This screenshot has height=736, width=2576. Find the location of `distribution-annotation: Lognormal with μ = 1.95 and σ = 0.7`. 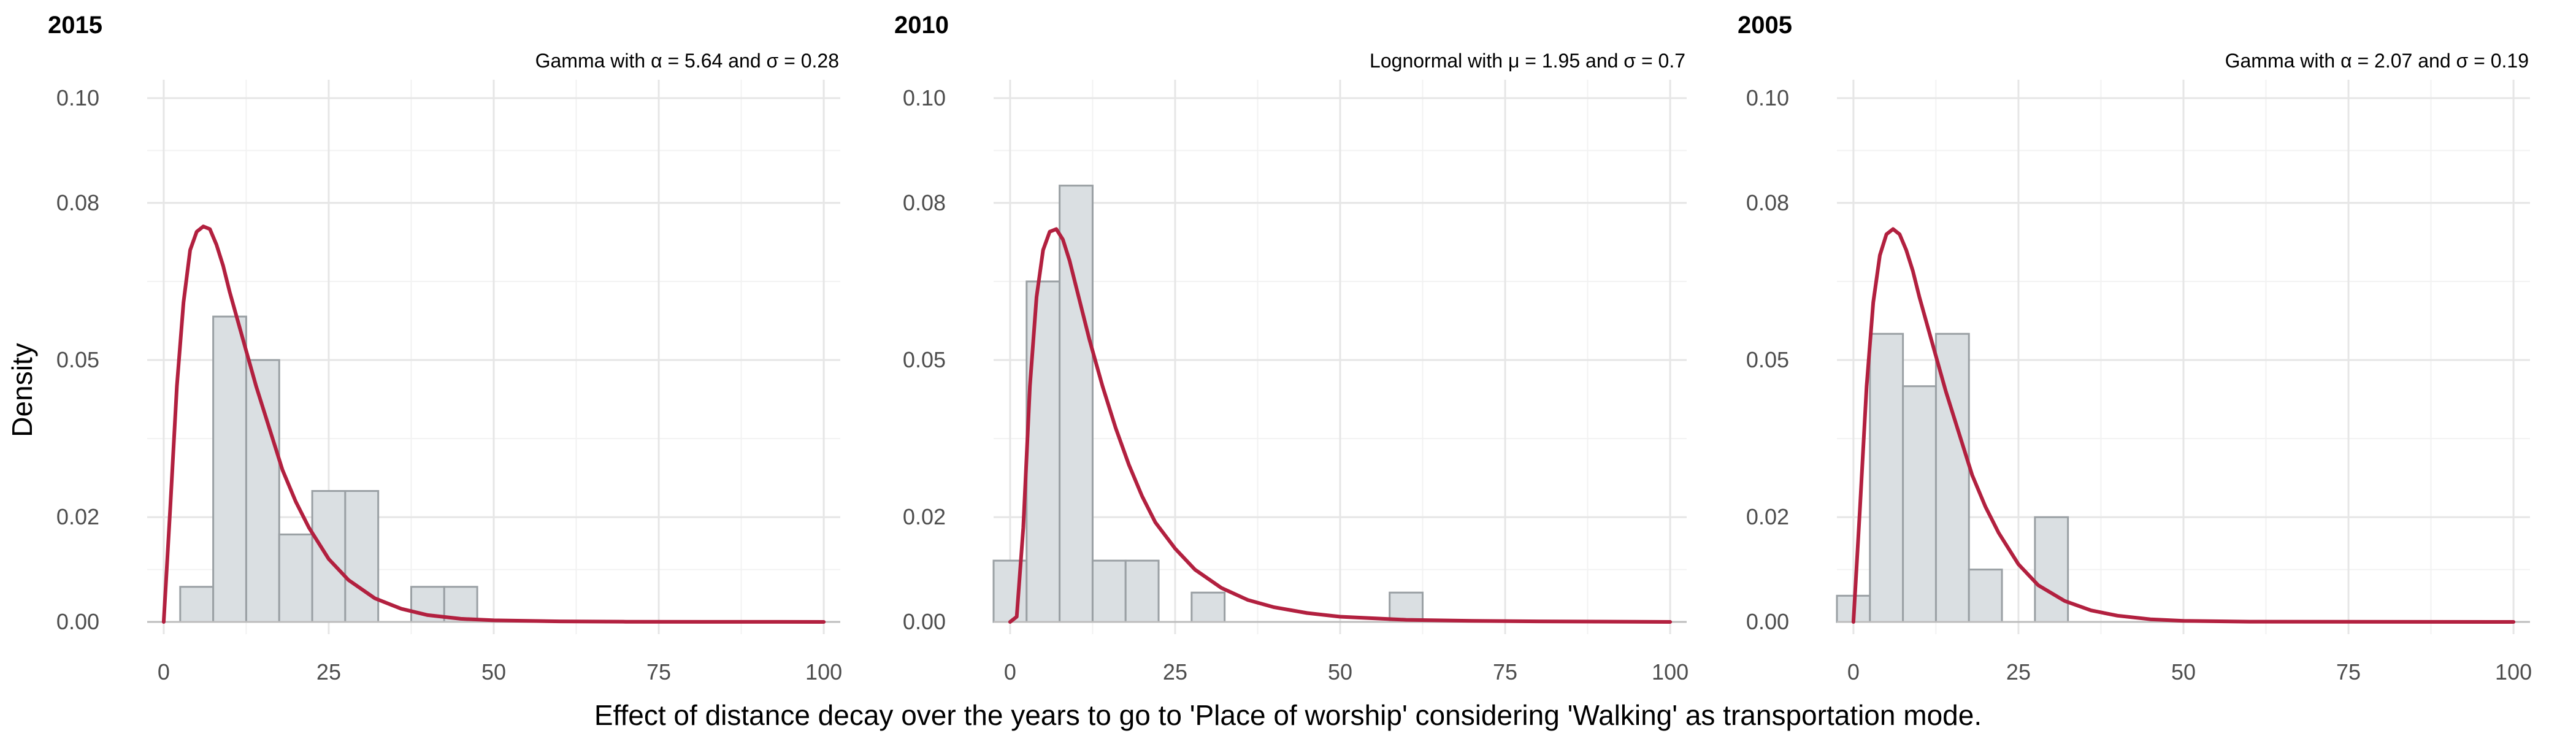

distribution-annotation: Lognormal with μ = 1.95 and σ = 0.7 is located at coordinates (1527, 61).